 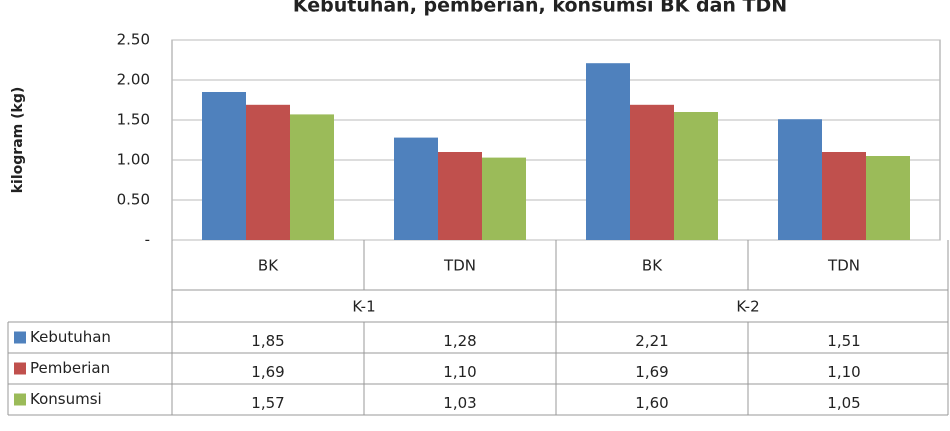 What do you see at coordinates (70, 368) in the screenshot?
I see `legend-label: Pemberian` at bounding box center [70, 368].